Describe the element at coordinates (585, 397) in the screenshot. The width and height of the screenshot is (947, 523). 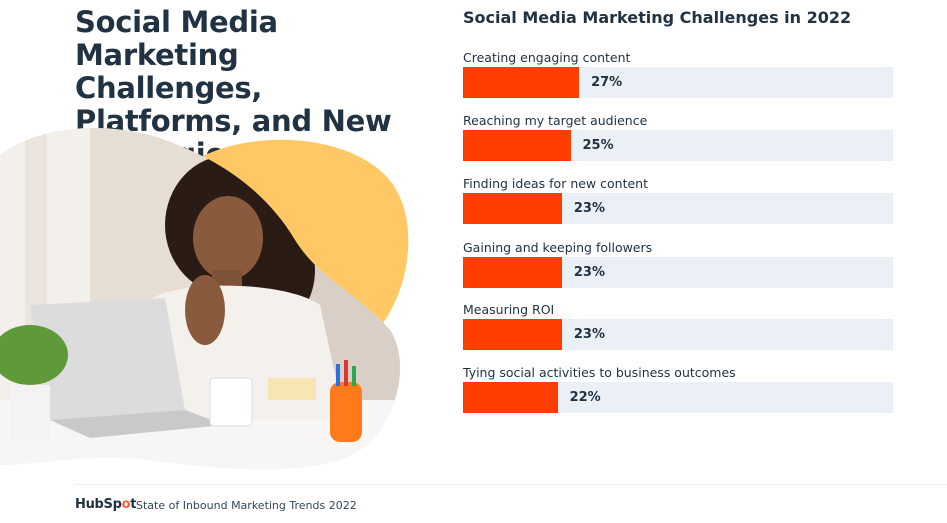
I see `data-label: 22%` at that location.